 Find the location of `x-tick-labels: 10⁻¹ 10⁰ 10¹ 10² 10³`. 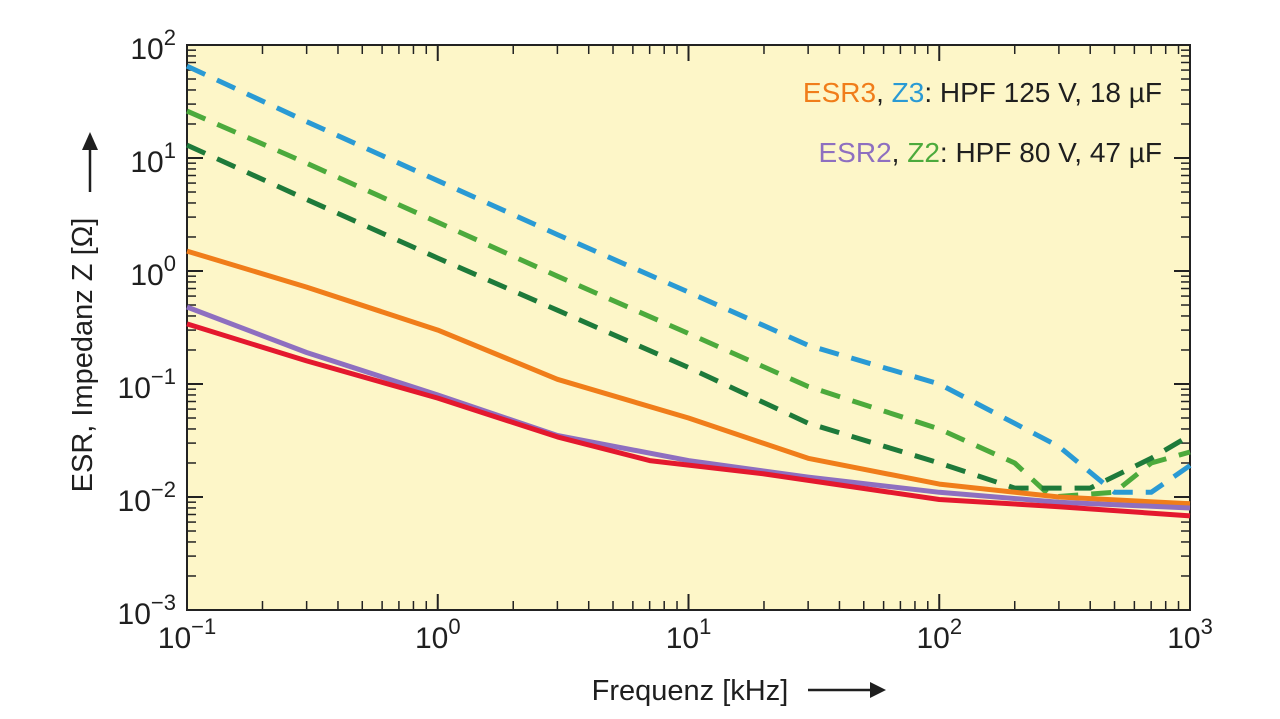

x-tick-labels: 10⁻¹ 10⁰ 10¹ 10² 10³ is located at coordinates (685, 634).